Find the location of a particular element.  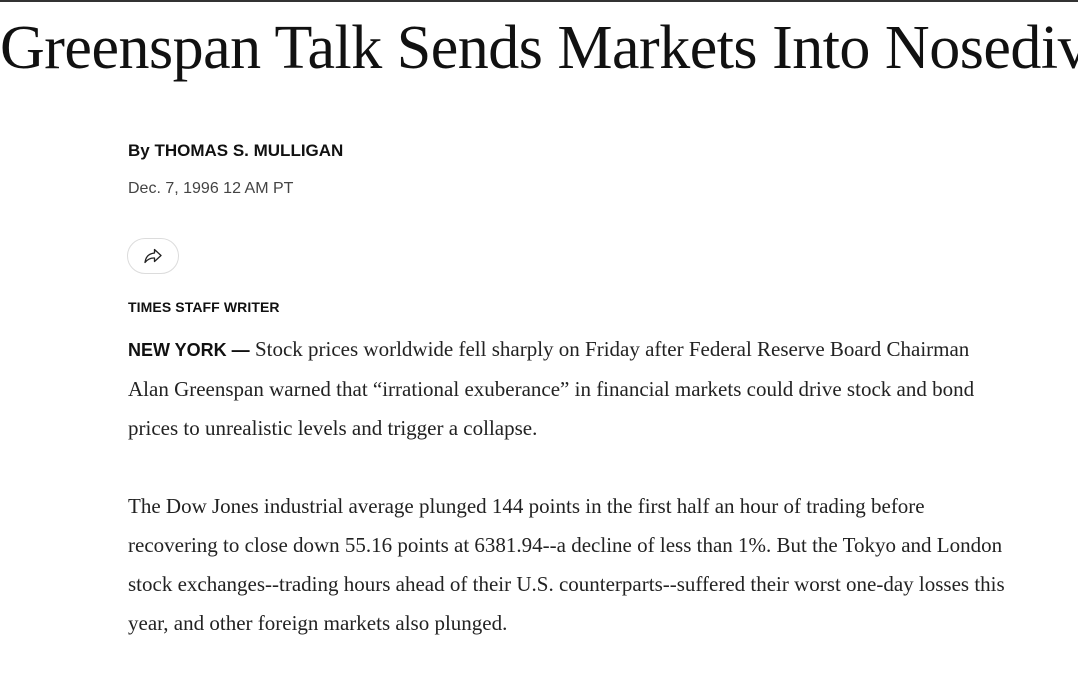

byline: By THOMAS S. MULLIGAN is located at coordinates (236, 150).